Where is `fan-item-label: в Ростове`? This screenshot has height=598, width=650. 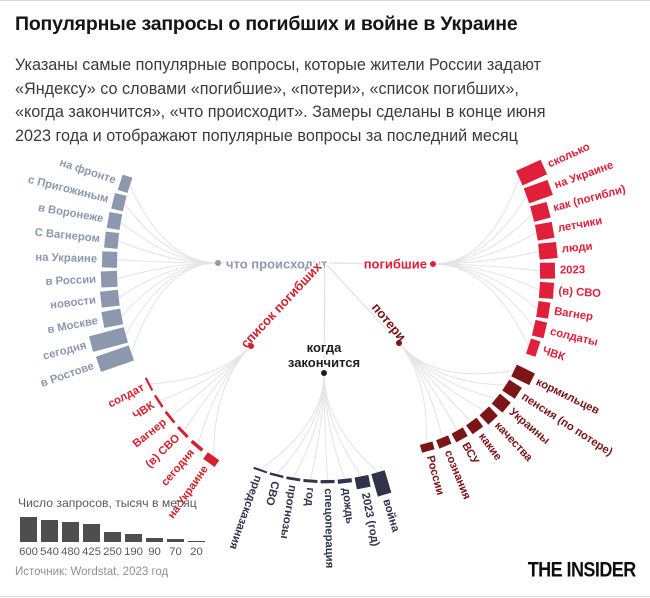 fan-item-label: в Ростове is located at coordinates (67, 374).